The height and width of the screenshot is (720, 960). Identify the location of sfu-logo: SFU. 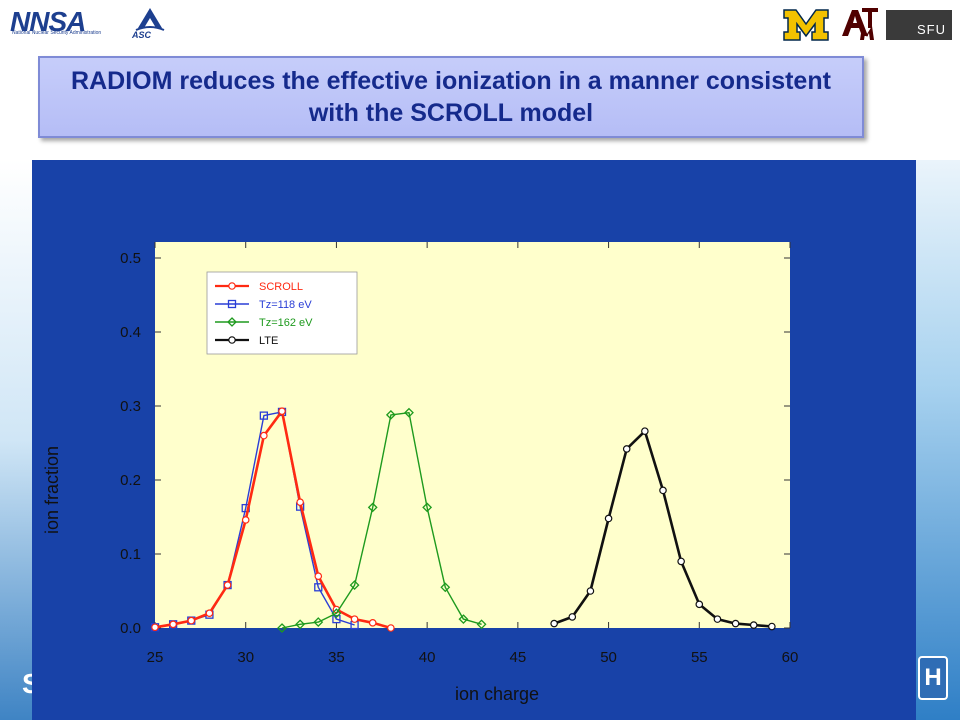
(919, 25).